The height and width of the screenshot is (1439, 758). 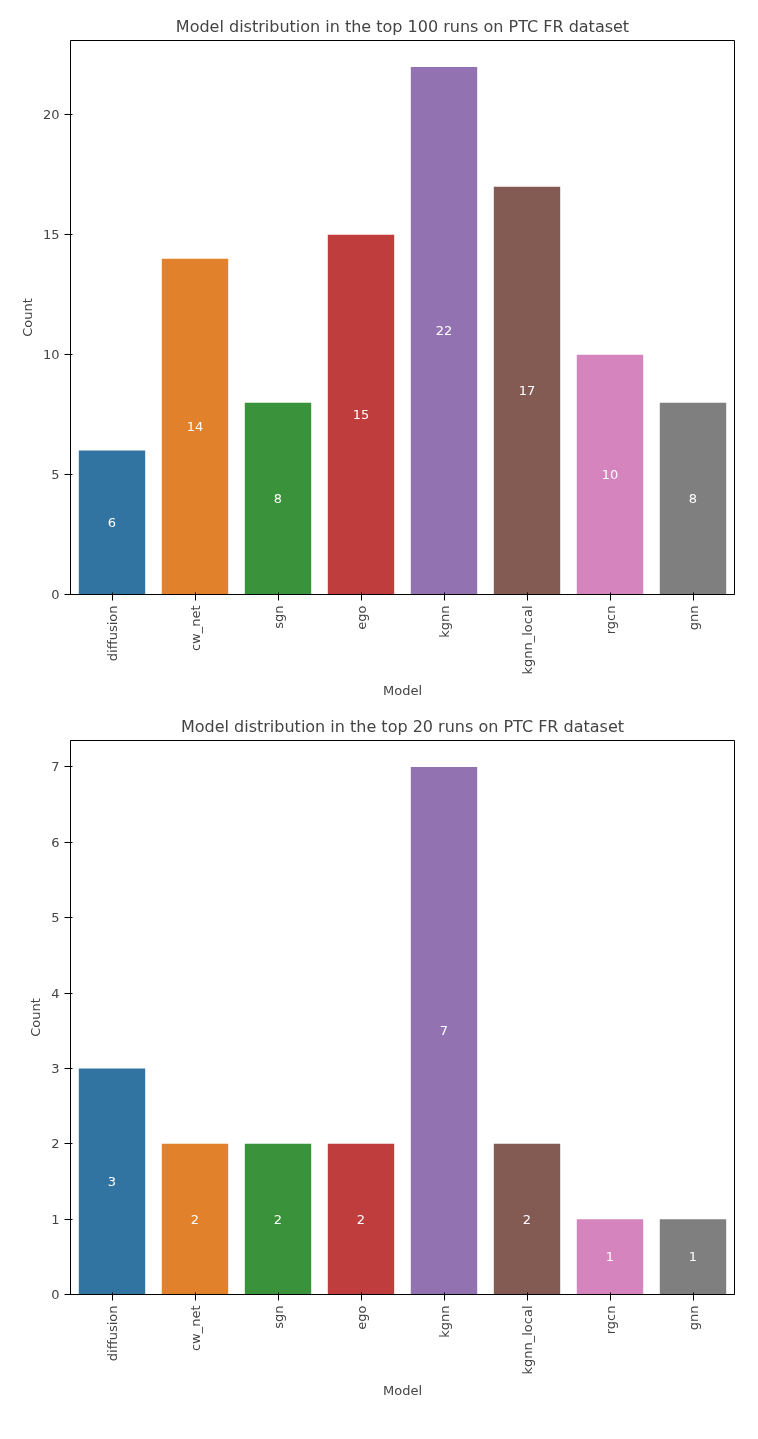 I want to click on y-tick-label: 15, so click(x=51, y=235).